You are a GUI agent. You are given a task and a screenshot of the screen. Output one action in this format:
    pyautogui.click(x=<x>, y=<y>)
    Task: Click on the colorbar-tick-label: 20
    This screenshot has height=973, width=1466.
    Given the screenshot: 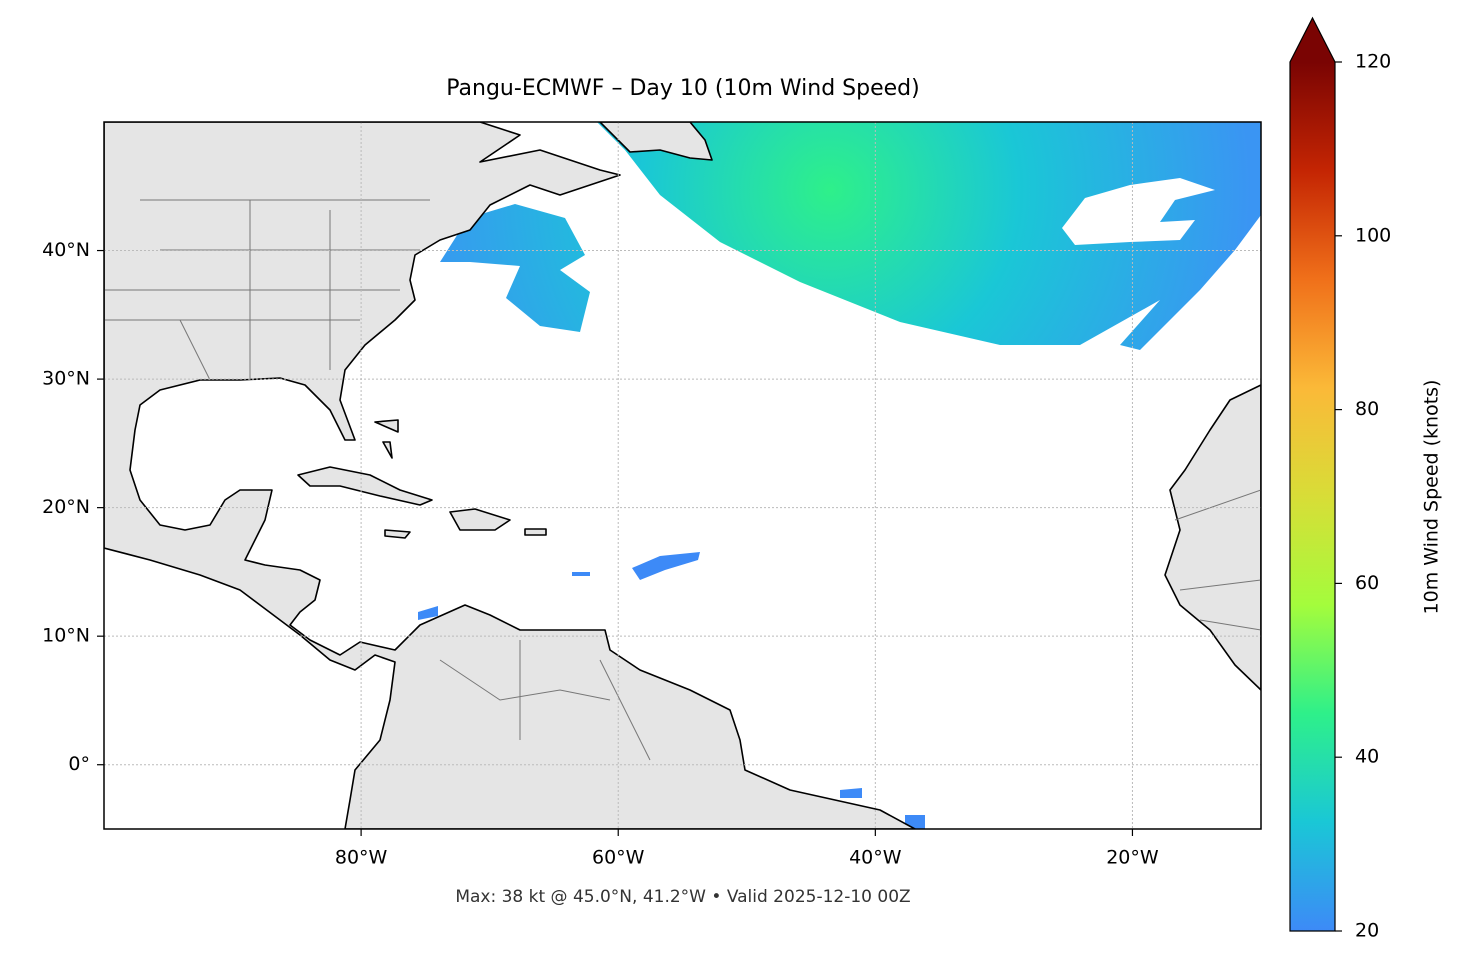 What is the action you would take?
    pyautogui.click(x=1367, y=931)
    